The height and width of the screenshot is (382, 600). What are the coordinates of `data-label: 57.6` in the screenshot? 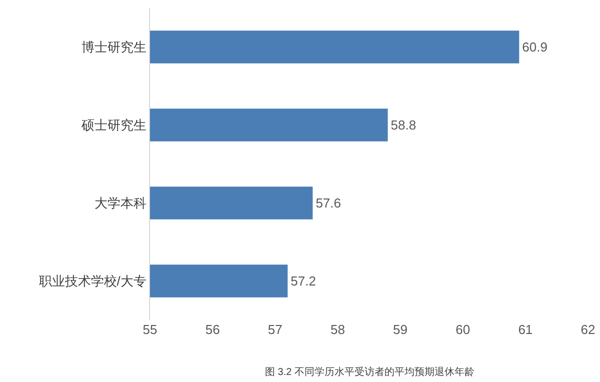 It's located at (329, 203).